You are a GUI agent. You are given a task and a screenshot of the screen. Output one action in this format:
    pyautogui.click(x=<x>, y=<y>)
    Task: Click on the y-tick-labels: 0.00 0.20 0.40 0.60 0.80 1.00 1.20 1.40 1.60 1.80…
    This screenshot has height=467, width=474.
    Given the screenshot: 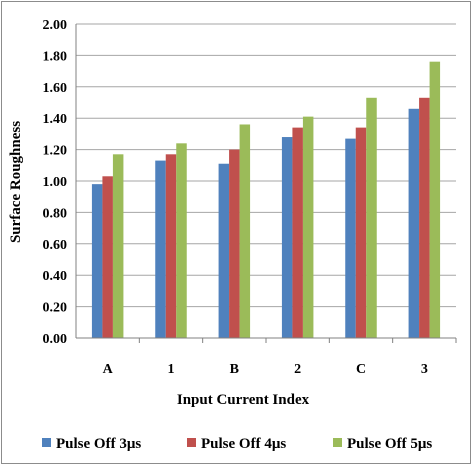 What is the action you would take?
    pyautogui.click(x=55, y=182)
    